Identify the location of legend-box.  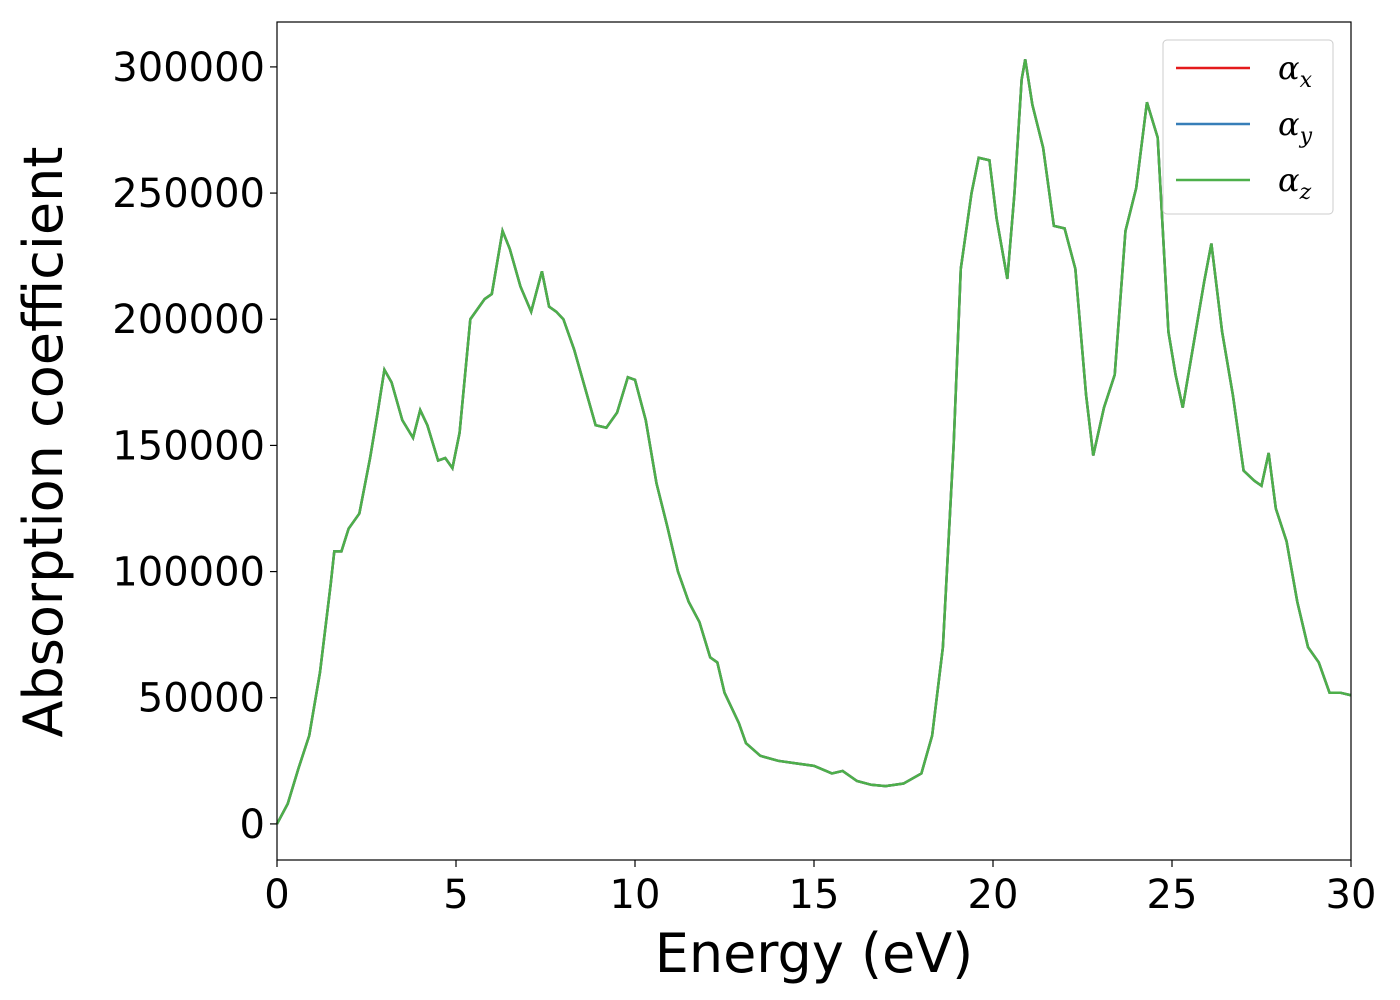
(1248, 127).